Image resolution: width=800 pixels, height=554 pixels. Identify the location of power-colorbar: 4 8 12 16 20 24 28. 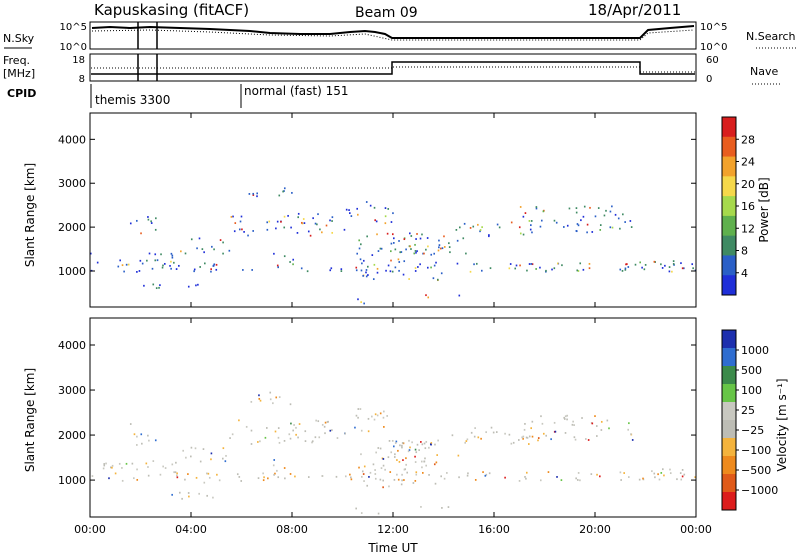
(738, 206).